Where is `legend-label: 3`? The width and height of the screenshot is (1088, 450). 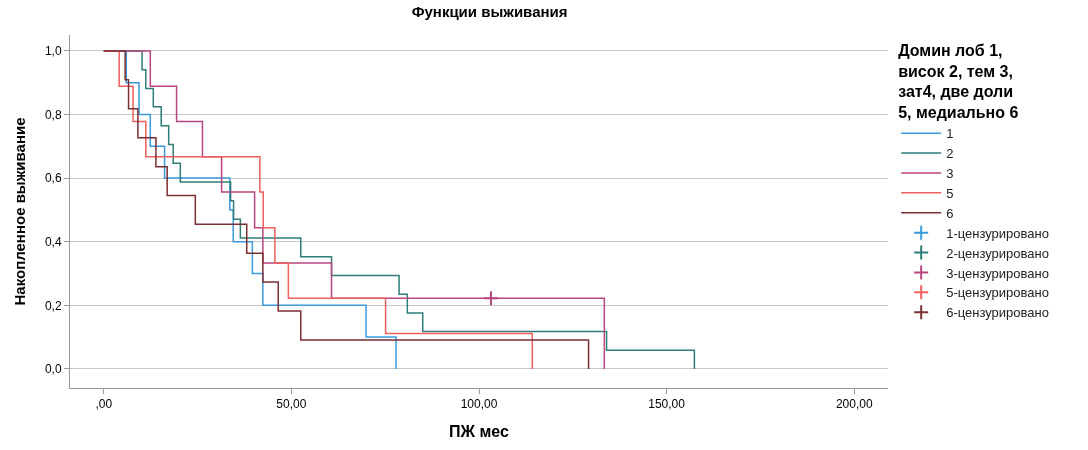
legend-label: 3 is located at coordinates (950, 174).